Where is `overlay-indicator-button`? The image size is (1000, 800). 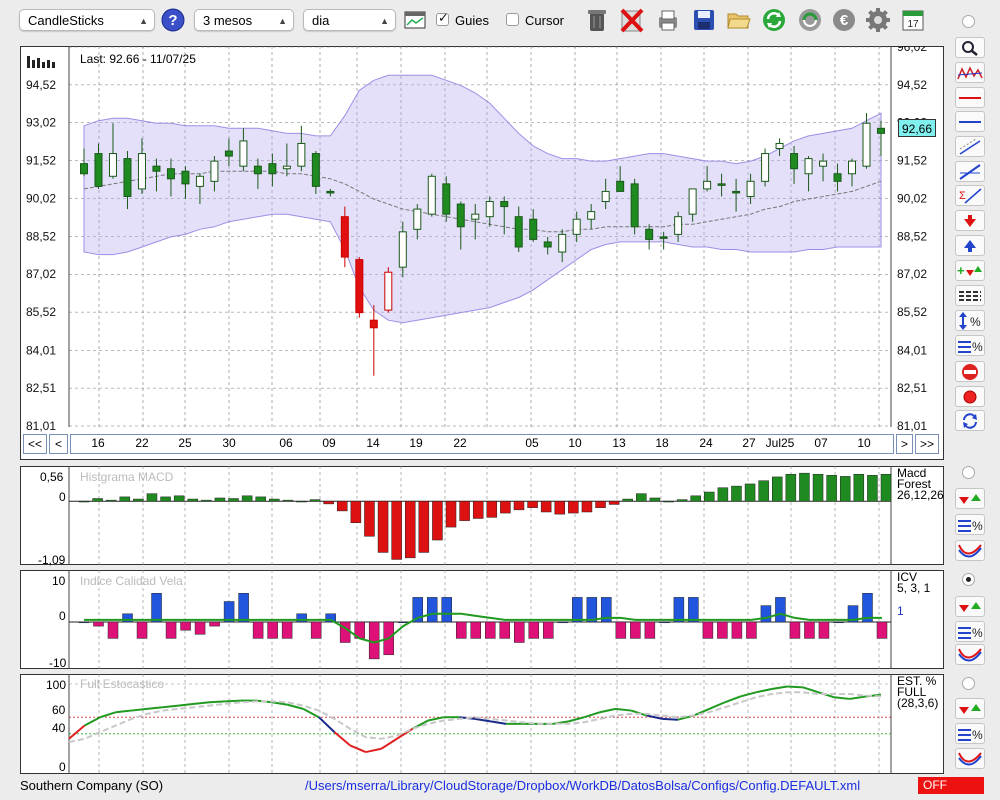
overlay-indicator-button is located at coordinates (970, 72).